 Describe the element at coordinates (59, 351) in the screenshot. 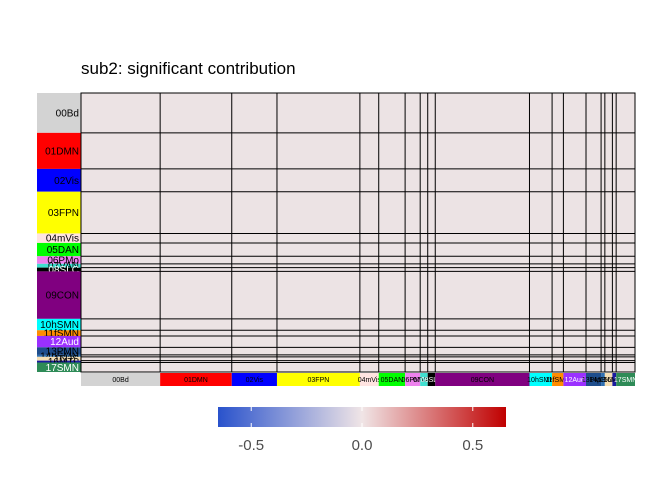

I see `y-label-block-13PMN` at that location.